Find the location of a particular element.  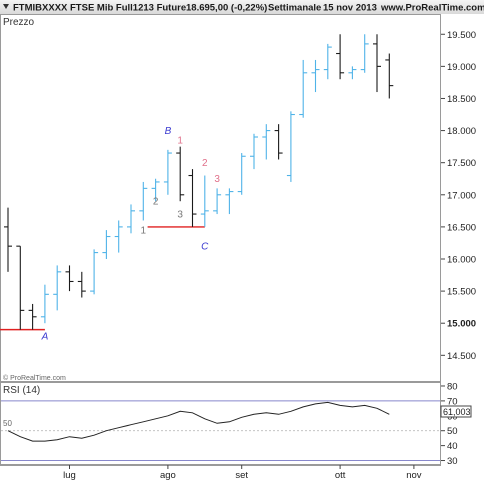

header-period: Settimanale is located at coordinates (294, 8).